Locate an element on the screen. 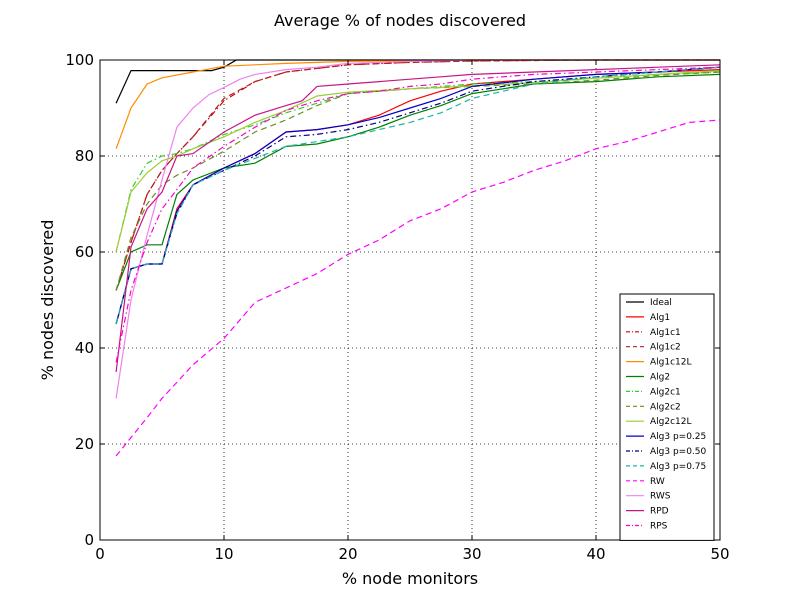  x-tick-label: 10 is located at coordinates (223, 554).